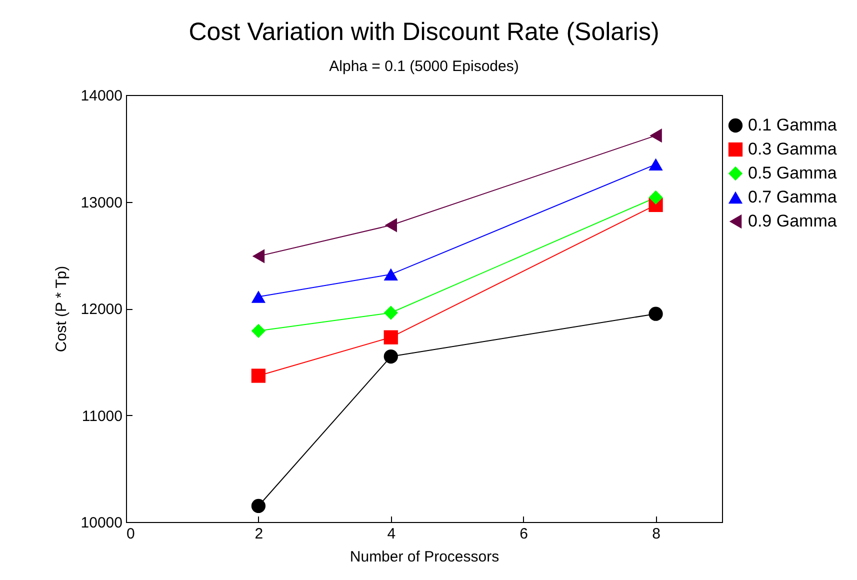 This screenshot has width=857, height=580. What do you see at coordinates (424, 66) in the screenshot?
I see `chart-subtitle: Alpha = 0.1 (5000 Episodes)` at bounding box center [424, 66].